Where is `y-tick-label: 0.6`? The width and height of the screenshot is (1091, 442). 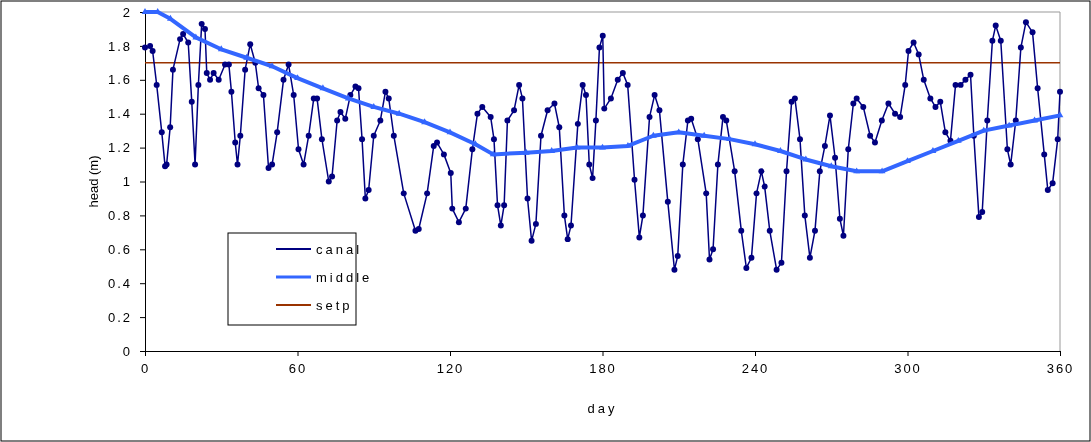 y-tick-label: 0.6 is located at coordinates (119, 249).